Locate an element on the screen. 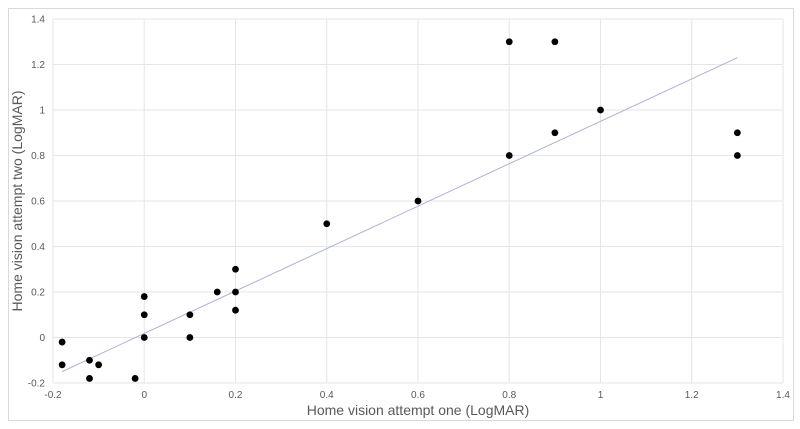 Image resolution: width=800 pixels, height=429 pixels. y-tick-label: -0.2 is located at coordinates (37, 384).